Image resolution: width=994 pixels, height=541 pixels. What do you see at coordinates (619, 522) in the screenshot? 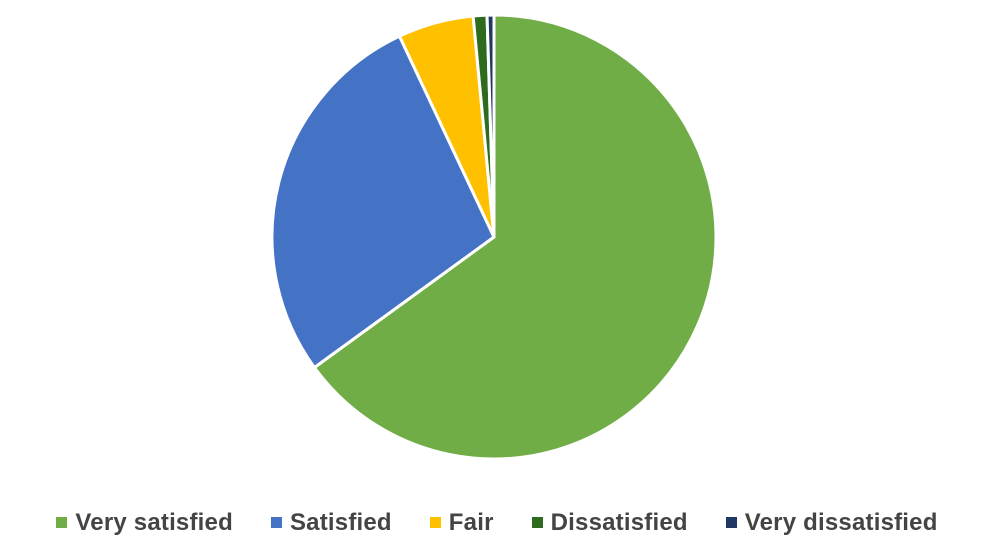
I see `legend-label: Dissatisfied` at bounding box center [619, 522].